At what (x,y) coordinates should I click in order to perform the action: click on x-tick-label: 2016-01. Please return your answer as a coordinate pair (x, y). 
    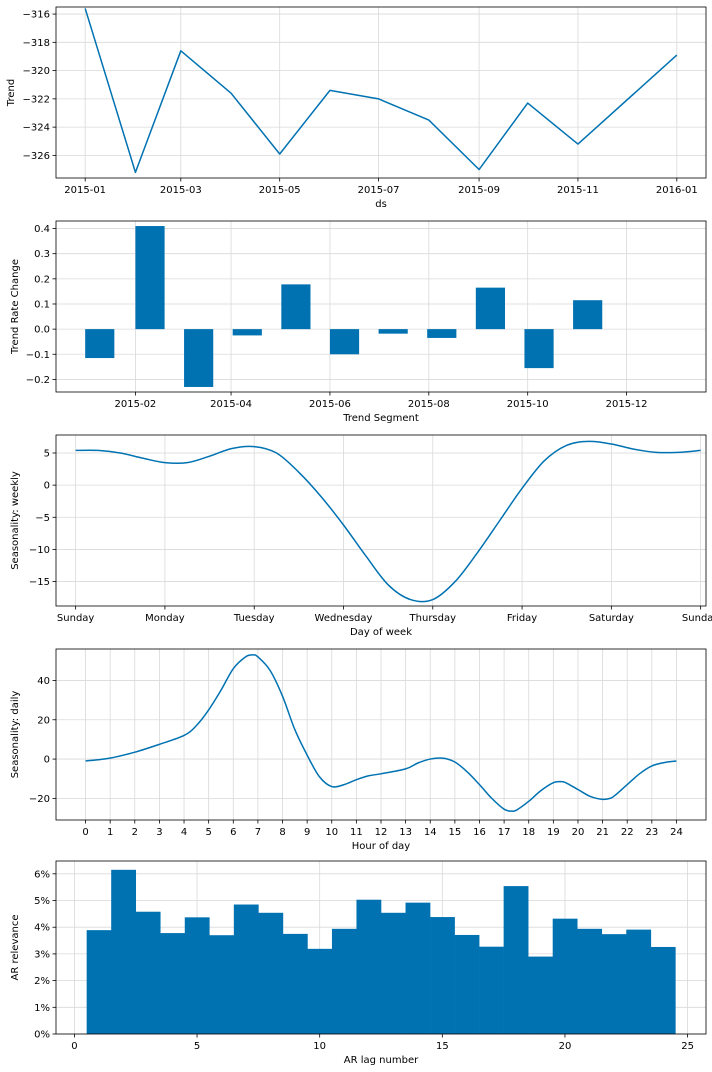
    Looking at the image, I should click on (677, 190).